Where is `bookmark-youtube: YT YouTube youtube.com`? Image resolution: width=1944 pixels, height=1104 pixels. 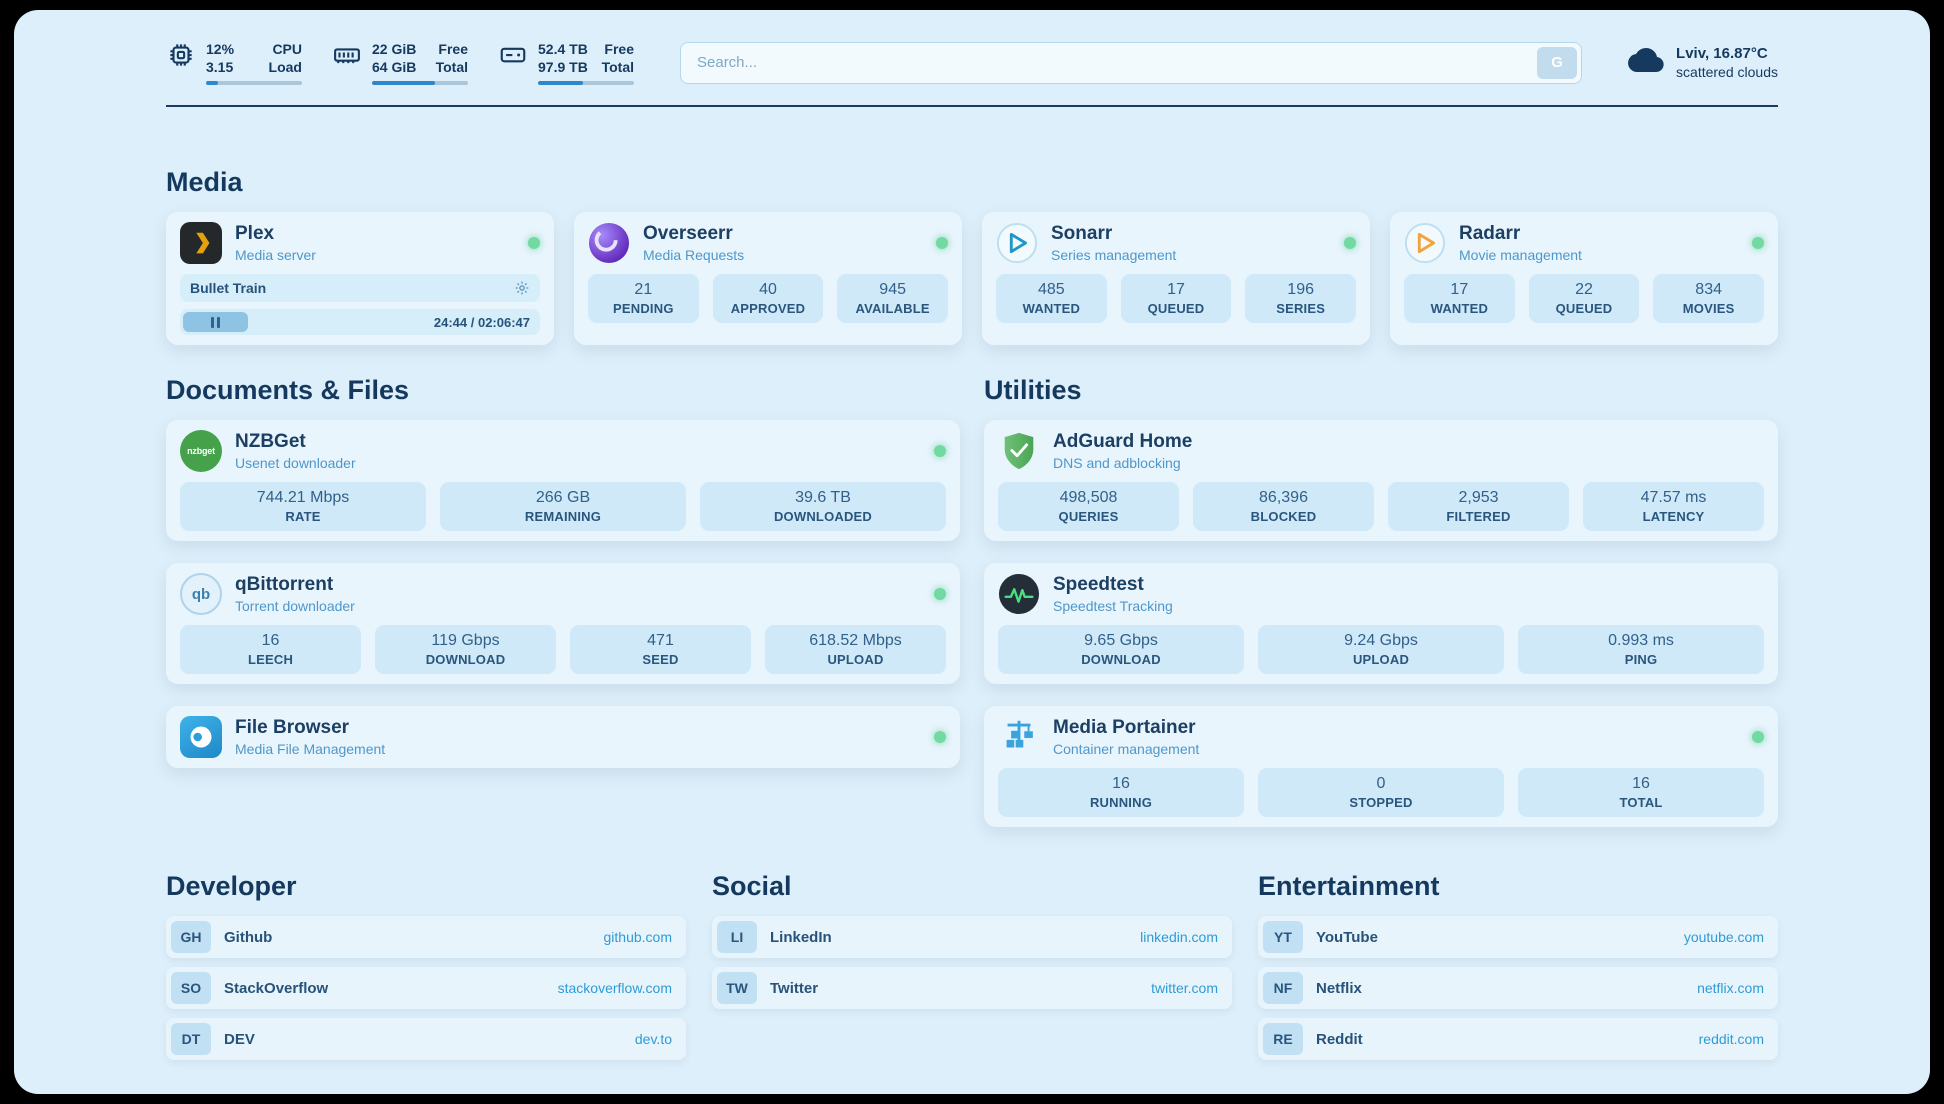 bookmark-youtube: YT YouTube youtube.com is located at coordinates (1518, 937).